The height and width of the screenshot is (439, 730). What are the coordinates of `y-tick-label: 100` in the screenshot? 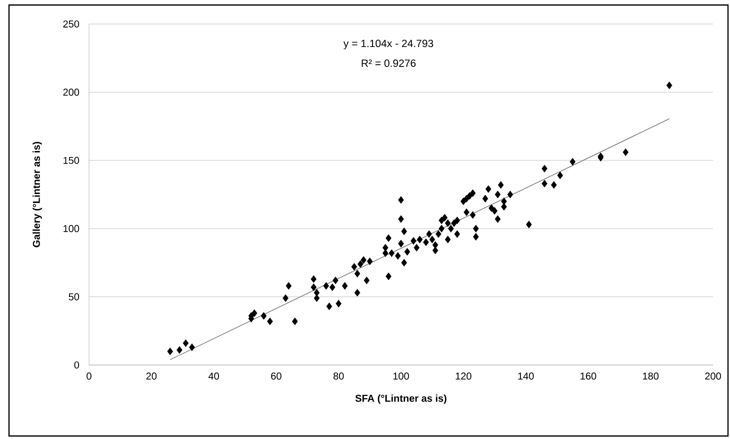 It's located at (72, 228).